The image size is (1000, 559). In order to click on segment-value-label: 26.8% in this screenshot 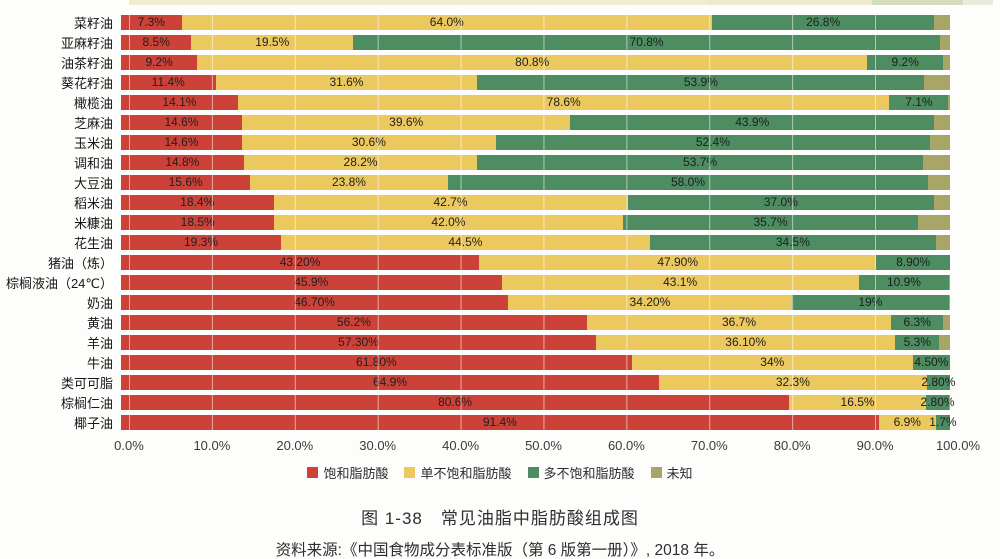, I will do `click(823, 22)`.